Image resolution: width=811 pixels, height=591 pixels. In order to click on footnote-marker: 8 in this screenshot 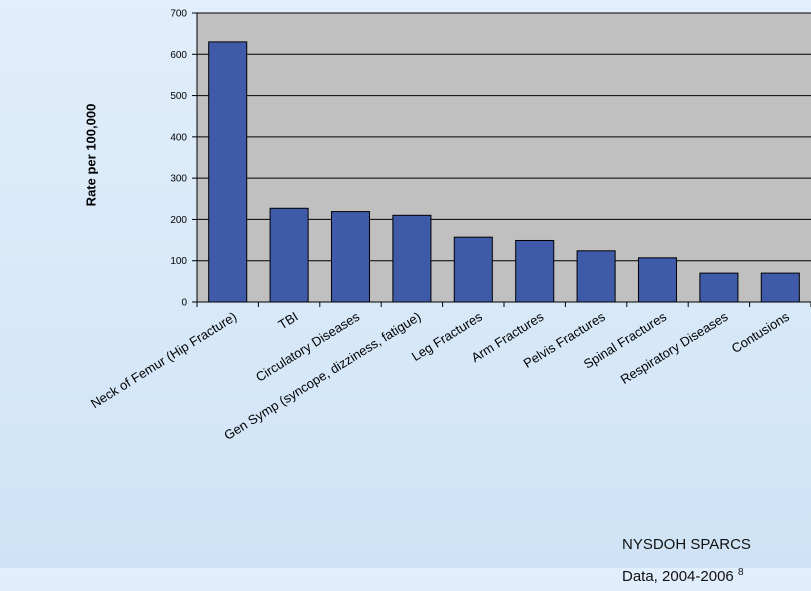, I will do `click(740, 572)`.